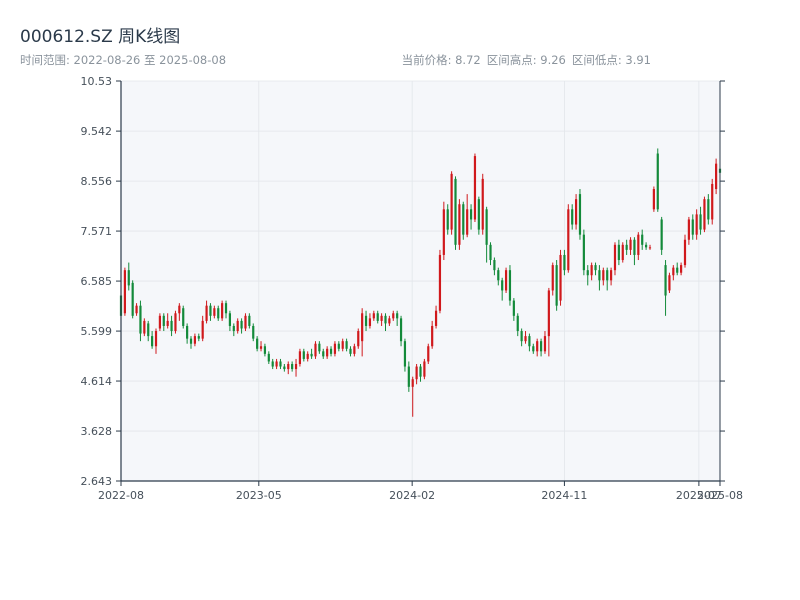 Image resolution: width=800 pixels, height=600 pixels. I want to click on y-tick-label: 2.643, so click(97, 481).